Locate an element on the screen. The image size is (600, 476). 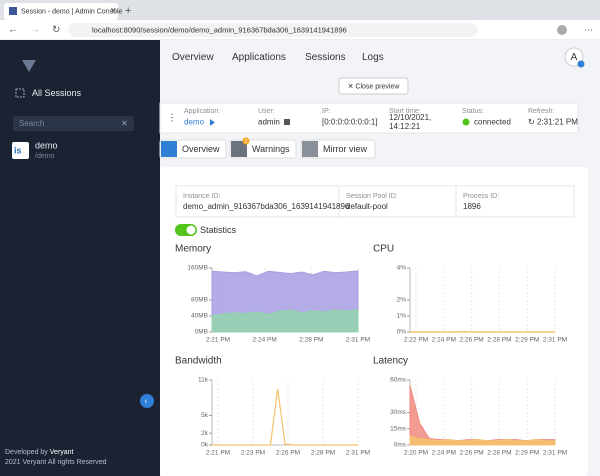
info-bar is located at coordinates (369, 118).